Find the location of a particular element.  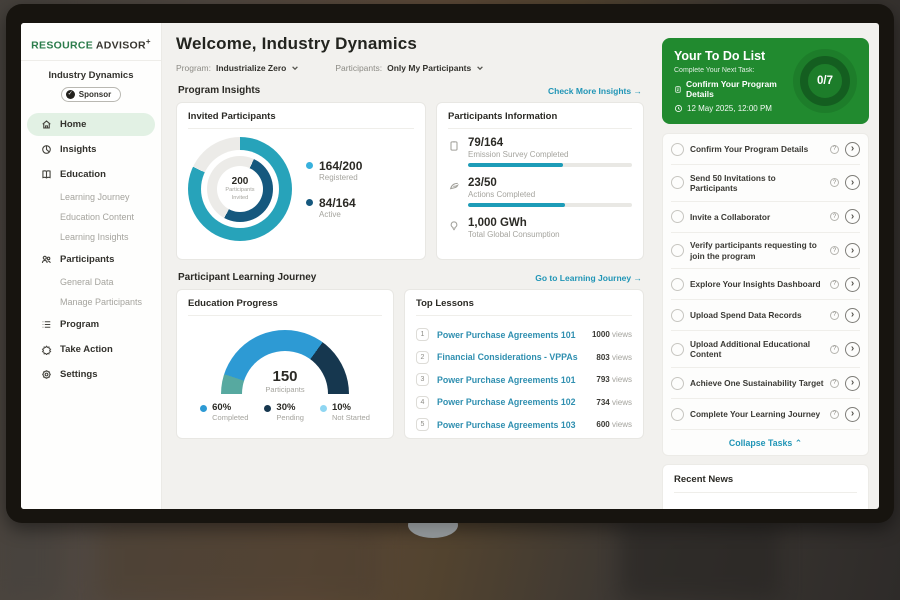

sidebar-item-take-action: Take Action is located at coordinates (91, 349).